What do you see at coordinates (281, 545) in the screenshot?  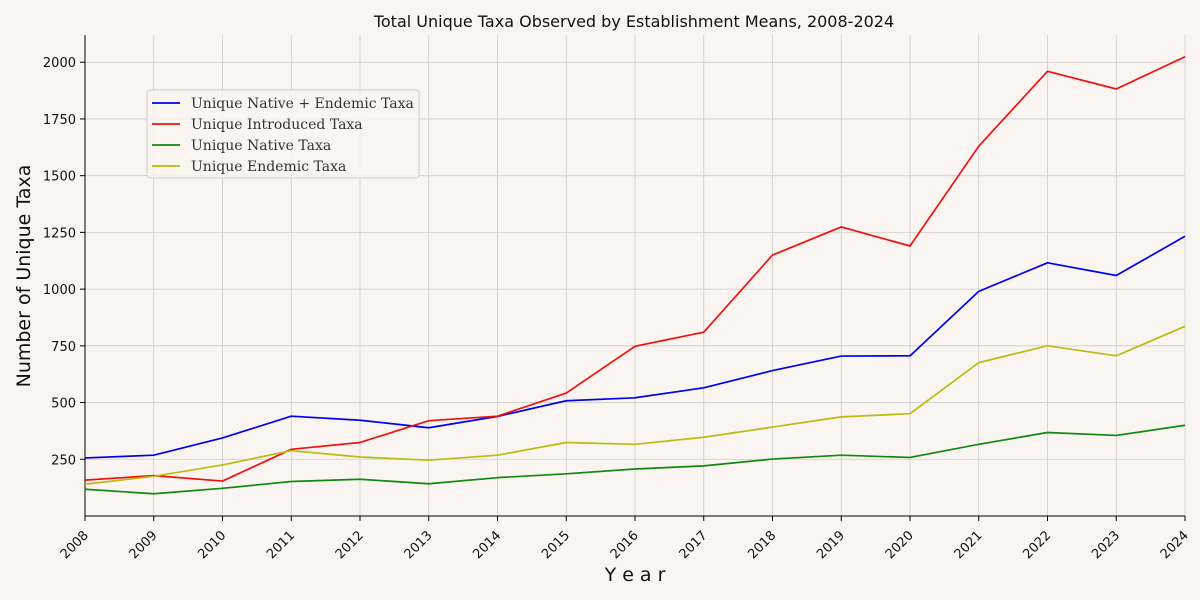 I see `x-tick-label: 2011` at bounding box center [281, 545].